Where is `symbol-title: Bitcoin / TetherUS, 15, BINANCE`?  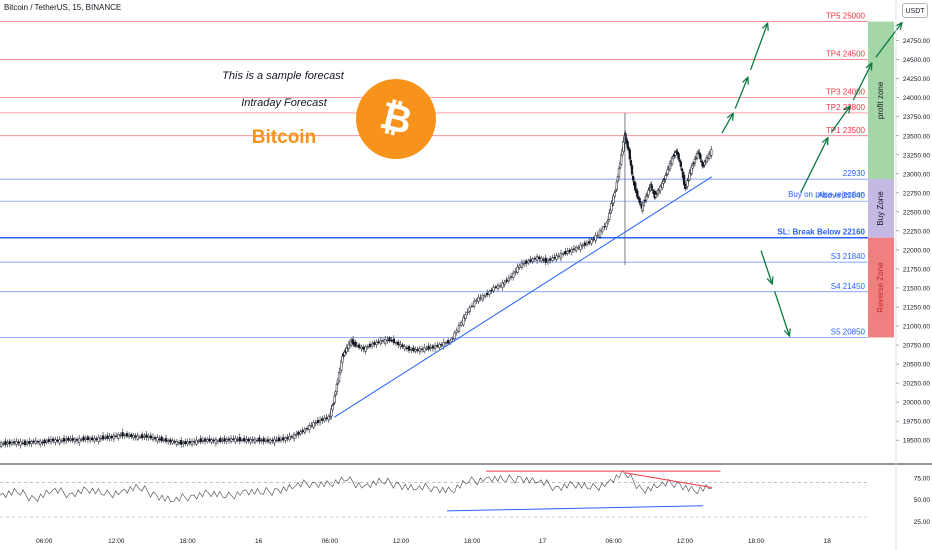 symbol-title: Bitcoin / TetherUS, 15, BINANCE is located at coordinates (63, 7).